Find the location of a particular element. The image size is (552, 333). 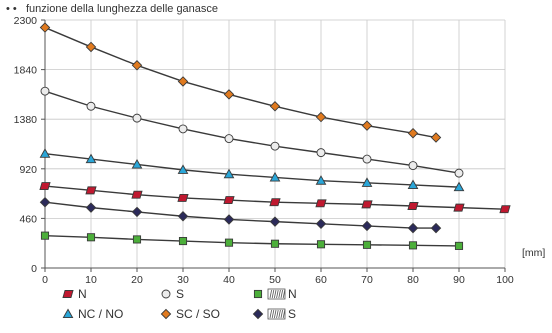

x-tick-label: 60 is located at coordinates (321, 280).